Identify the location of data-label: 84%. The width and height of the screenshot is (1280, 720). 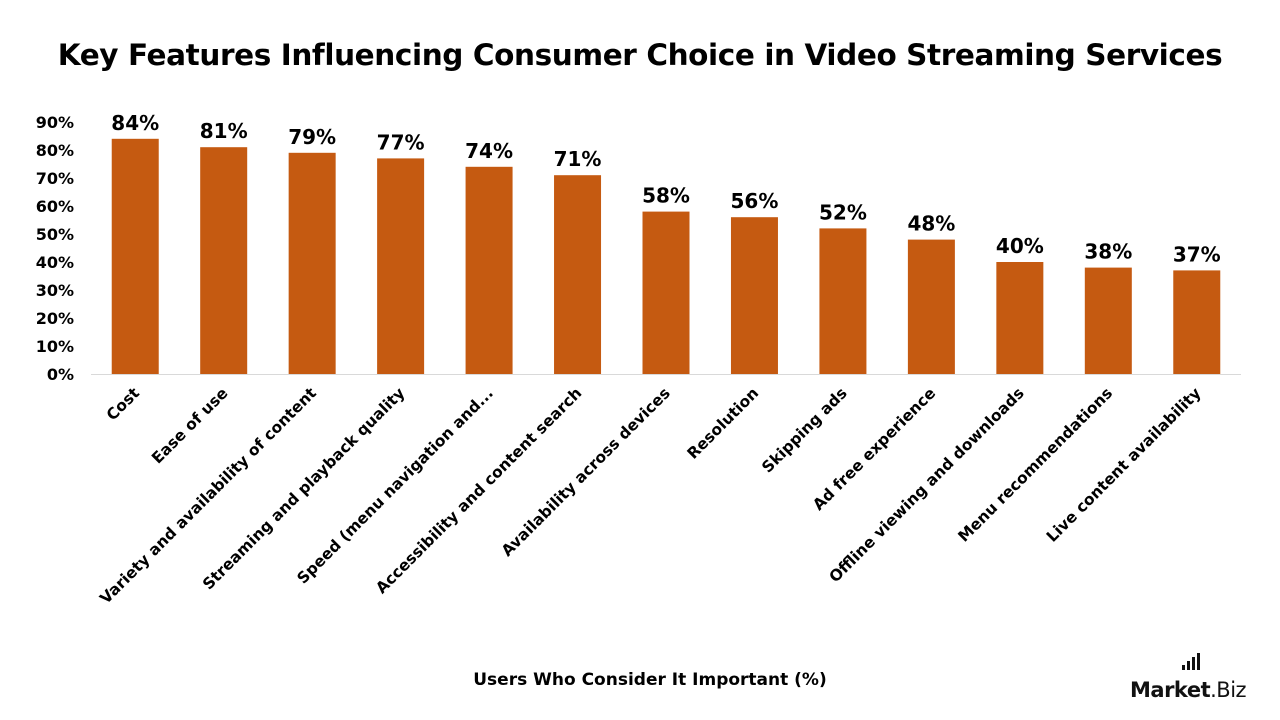
(135, 123).